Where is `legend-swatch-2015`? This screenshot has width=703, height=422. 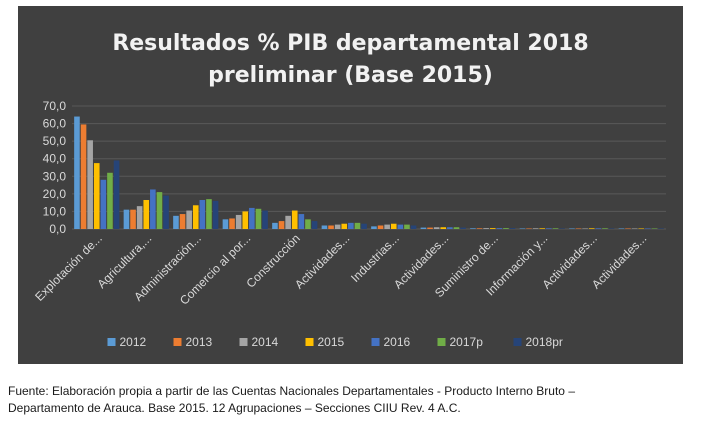
legend-swatch-2015 is located at coordinates (309, 342).